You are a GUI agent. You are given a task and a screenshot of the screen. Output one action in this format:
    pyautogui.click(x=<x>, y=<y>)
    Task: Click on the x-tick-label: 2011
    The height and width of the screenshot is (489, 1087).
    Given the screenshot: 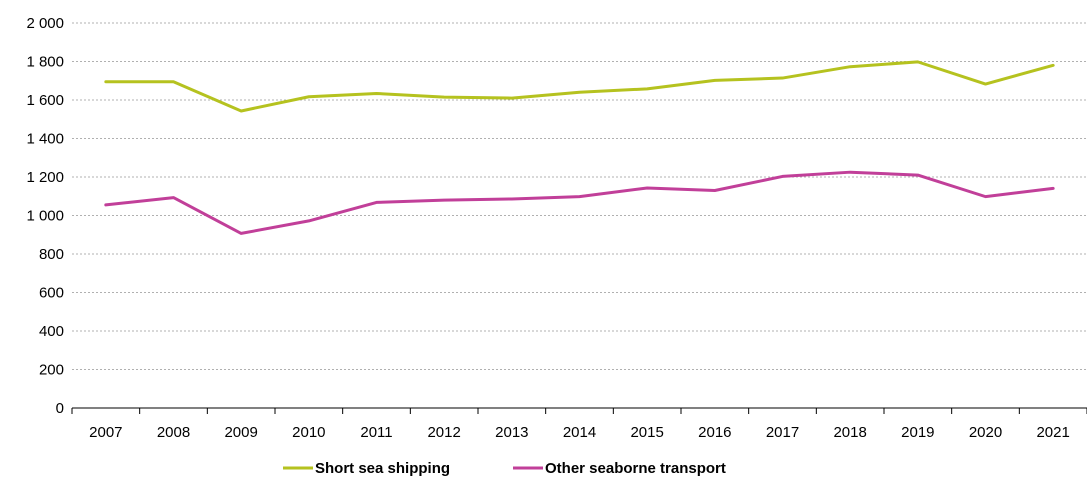 What is the action you would take?
    pyautogui.click(x=376, y=432)
    